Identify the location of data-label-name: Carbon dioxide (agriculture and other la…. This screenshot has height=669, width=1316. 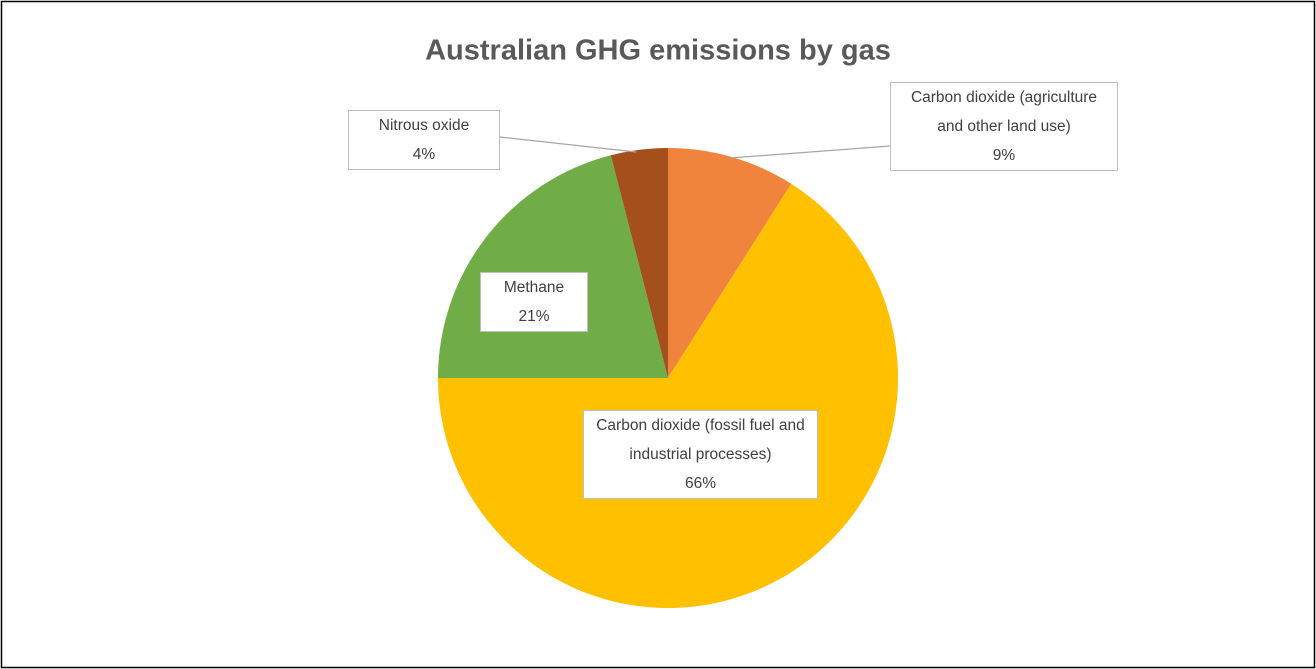
(1004, 112).